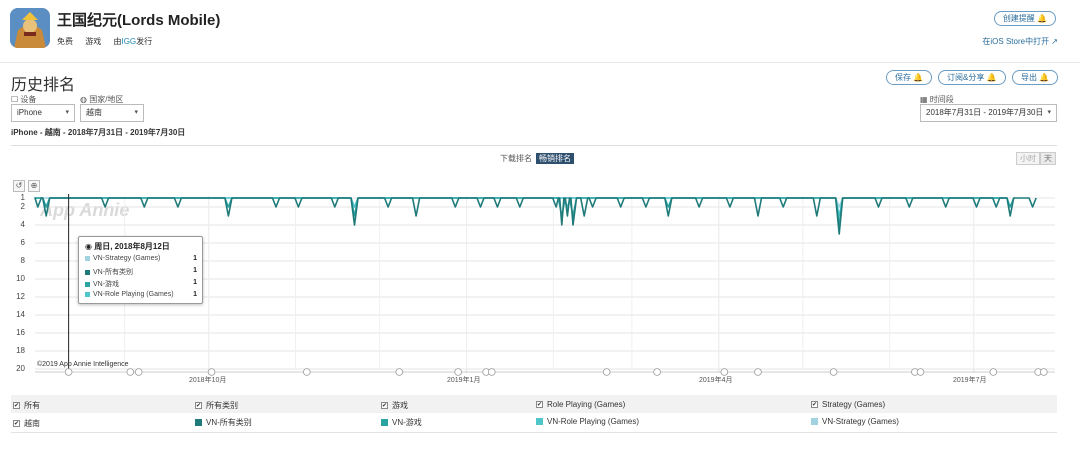 The height and width of the screenshot is (452, 1080). What do you see at coordinates (400, 405) in the screenshot?
I see `legend-label: 游戏` at bounding box center [400, 405].